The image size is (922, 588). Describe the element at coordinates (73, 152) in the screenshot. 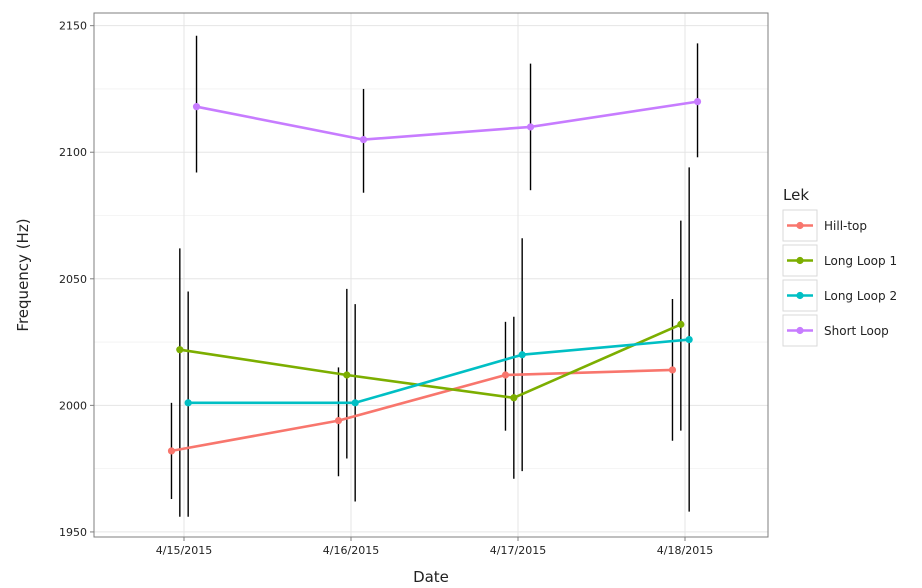

I see `y-tick-label: 2100` at that location.